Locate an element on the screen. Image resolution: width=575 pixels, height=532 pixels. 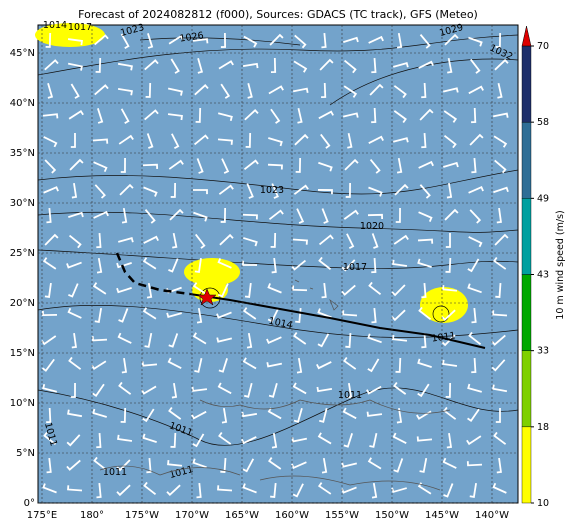
isobar-label: 1017 is located at coordinates (80, 27).